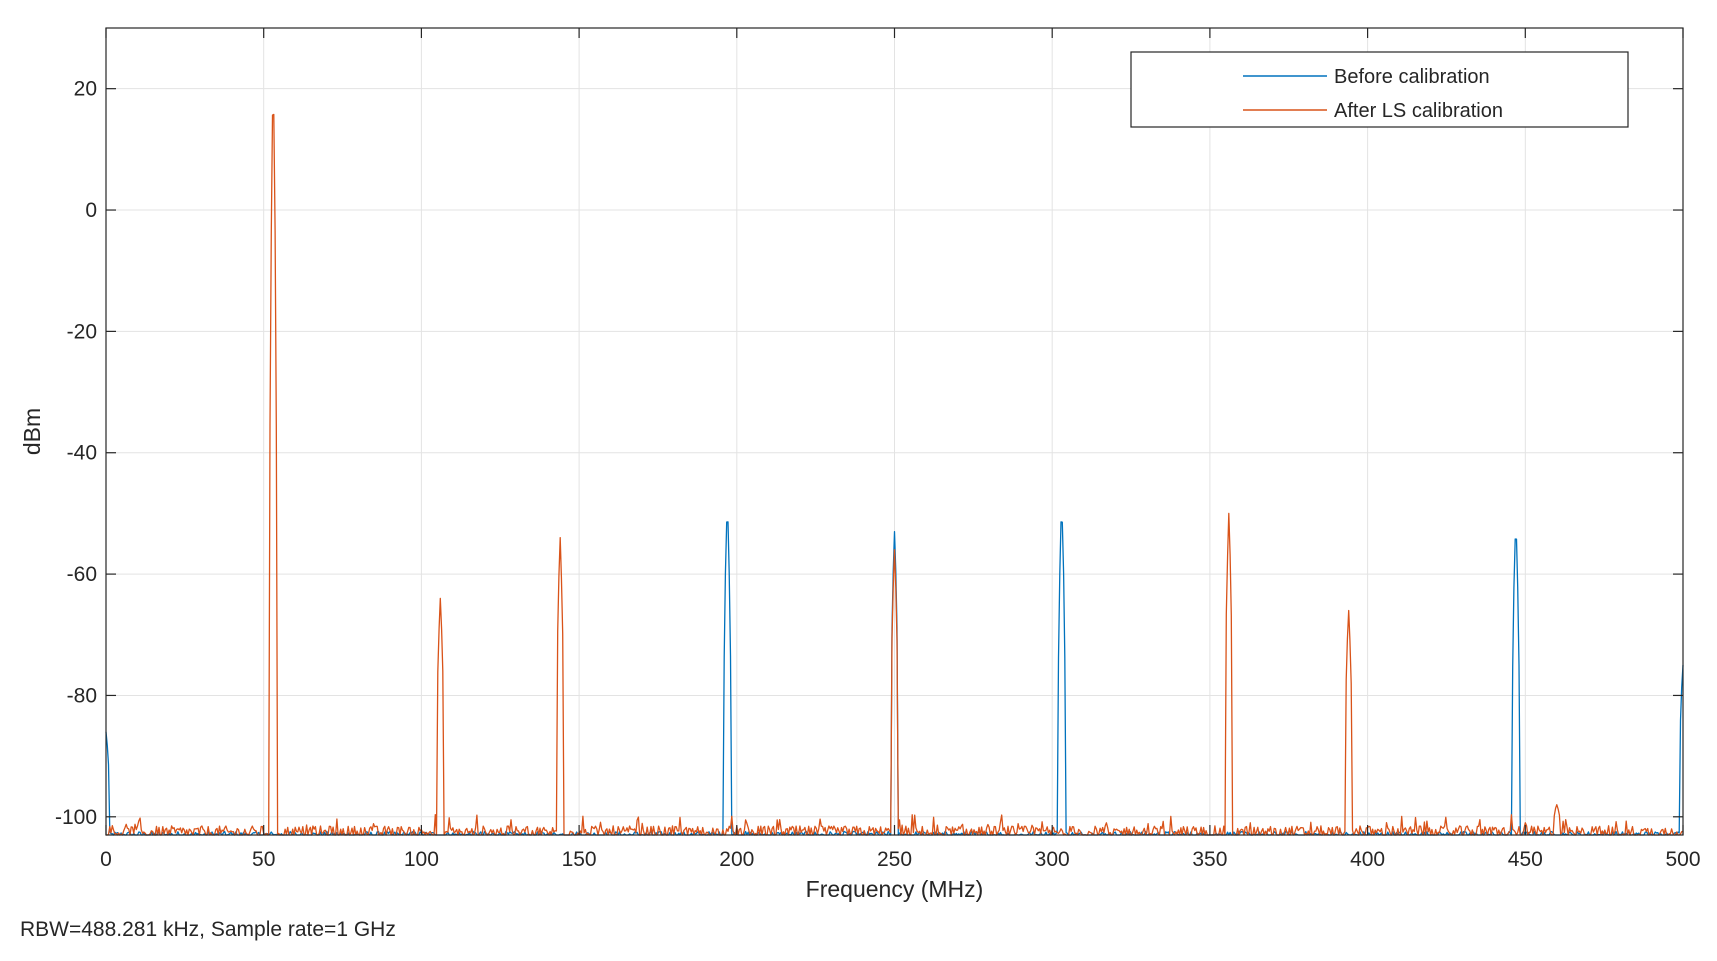 This screenshot has width=1717, height=961. Describe the element at coordinates (894, 859) in the screenshot. I see `x-tick-label: 250` at that location.